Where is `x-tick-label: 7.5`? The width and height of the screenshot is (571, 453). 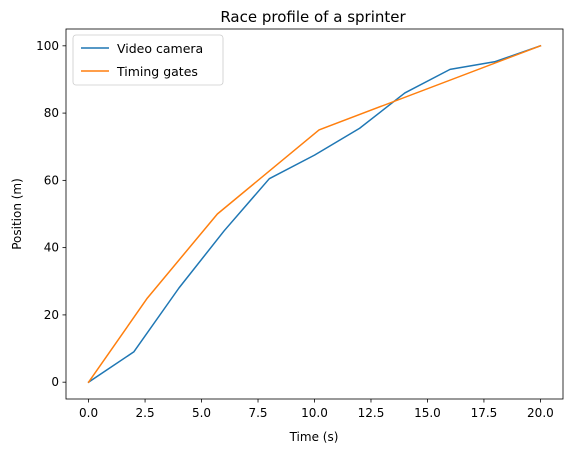
x-tick-label: 7.5 is located at coordinates (257, 413).